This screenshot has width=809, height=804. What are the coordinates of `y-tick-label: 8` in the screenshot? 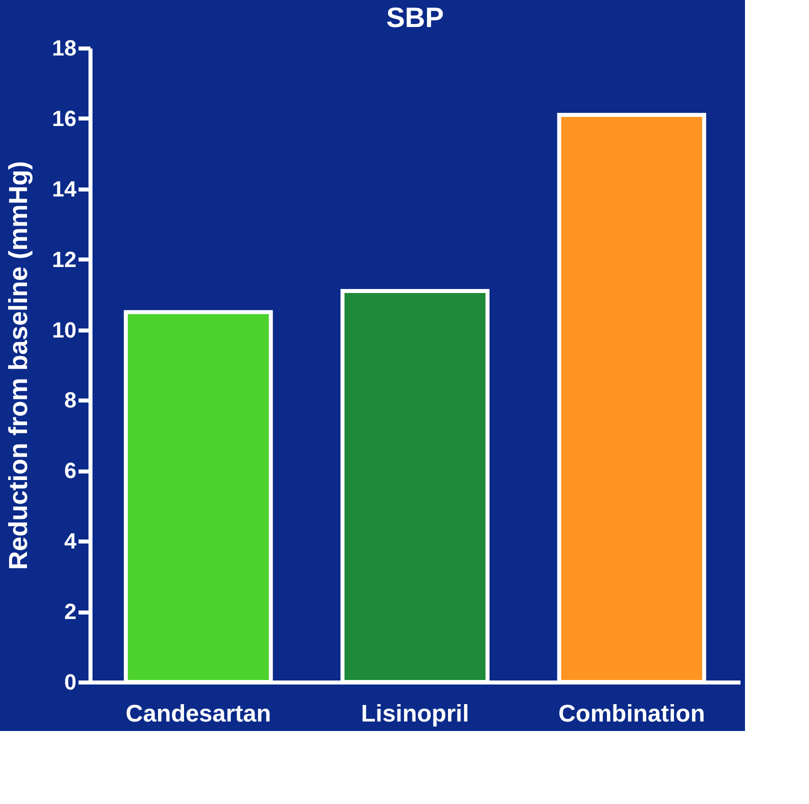 It's located at (70, 400).